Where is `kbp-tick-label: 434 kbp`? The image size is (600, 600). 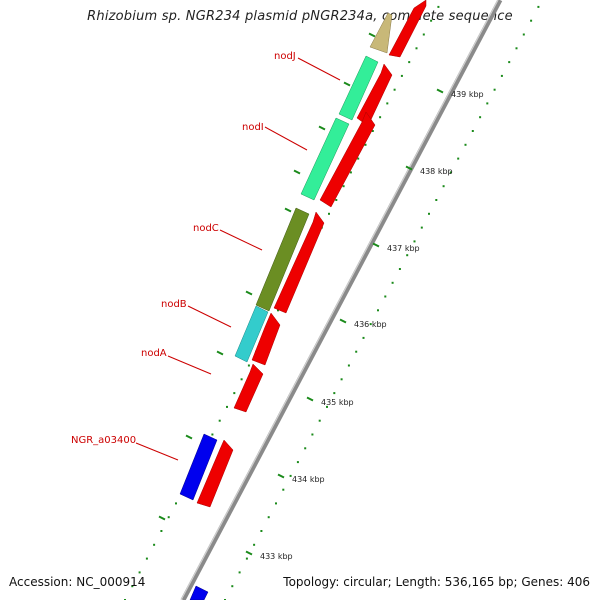
kbp-tick-label: 434 kbp is located at coordinates (308, 479).